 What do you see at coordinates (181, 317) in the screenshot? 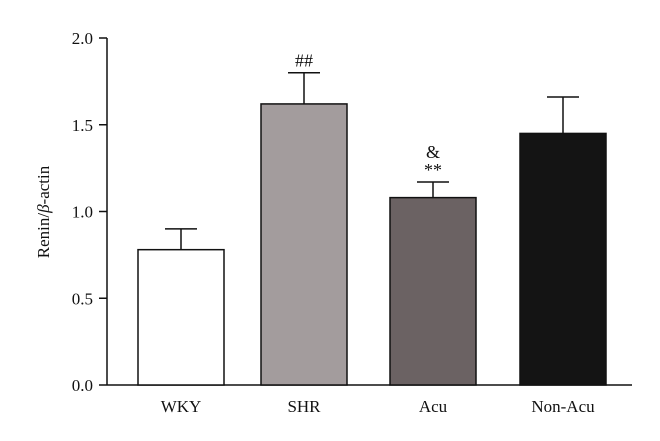
I see `bar-wky` at bounding box center [181, 317].